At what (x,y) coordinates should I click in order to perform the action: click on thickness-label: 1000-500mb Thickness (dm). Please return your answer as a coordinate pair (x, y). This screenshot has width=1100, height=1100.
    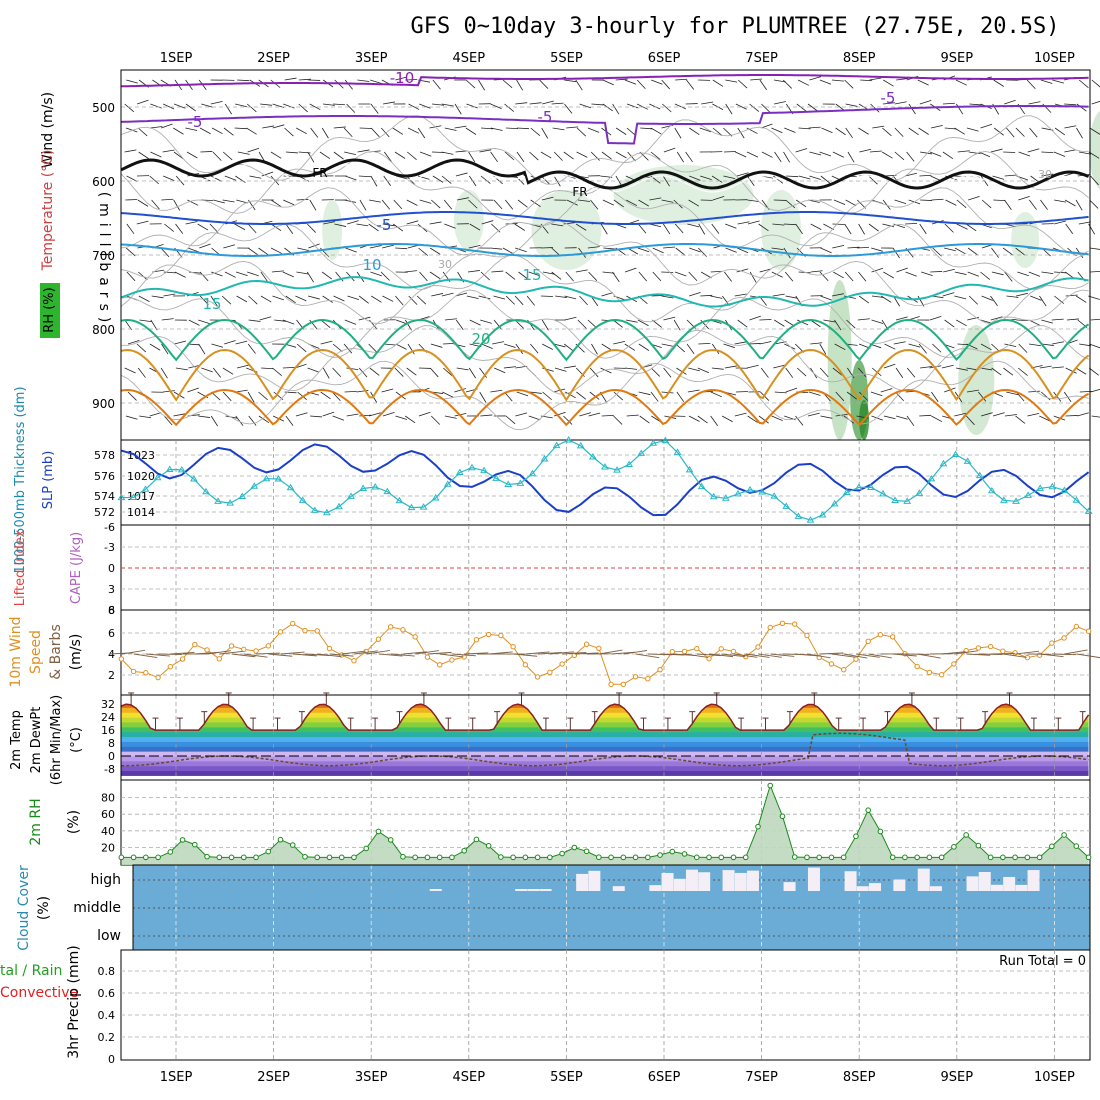
    Looking at the image, I should click on (20, 479).